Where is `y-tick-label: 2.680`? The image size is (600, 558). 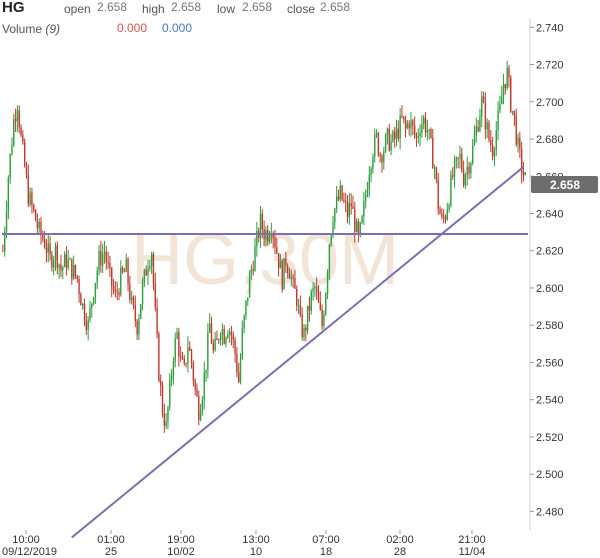
y-tick-label: 2.680 is located at coordinates (550, 140).